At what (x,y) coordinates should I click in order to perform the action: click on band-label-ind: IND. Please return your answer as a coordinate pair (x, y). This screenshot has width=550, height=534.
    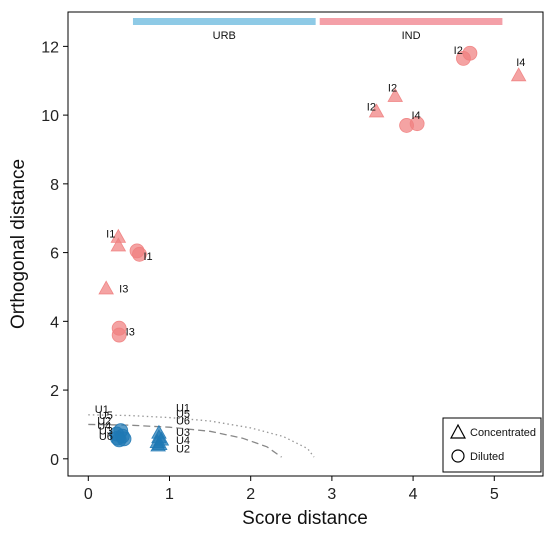
    Looking at the image, I should click on (411, 36).